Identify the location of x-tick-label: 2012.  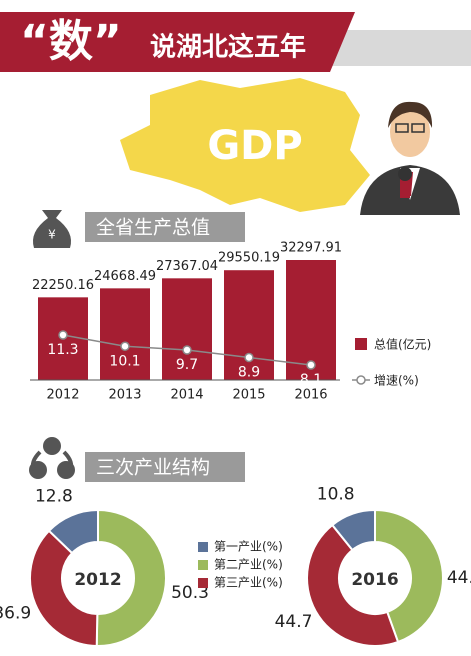
(62, 395).